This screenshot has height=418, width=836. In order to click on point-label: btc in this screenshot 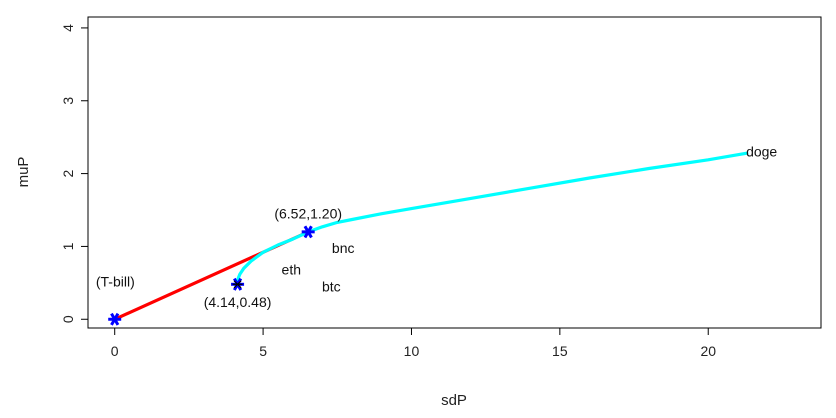, I will do `click(331, 286)`.